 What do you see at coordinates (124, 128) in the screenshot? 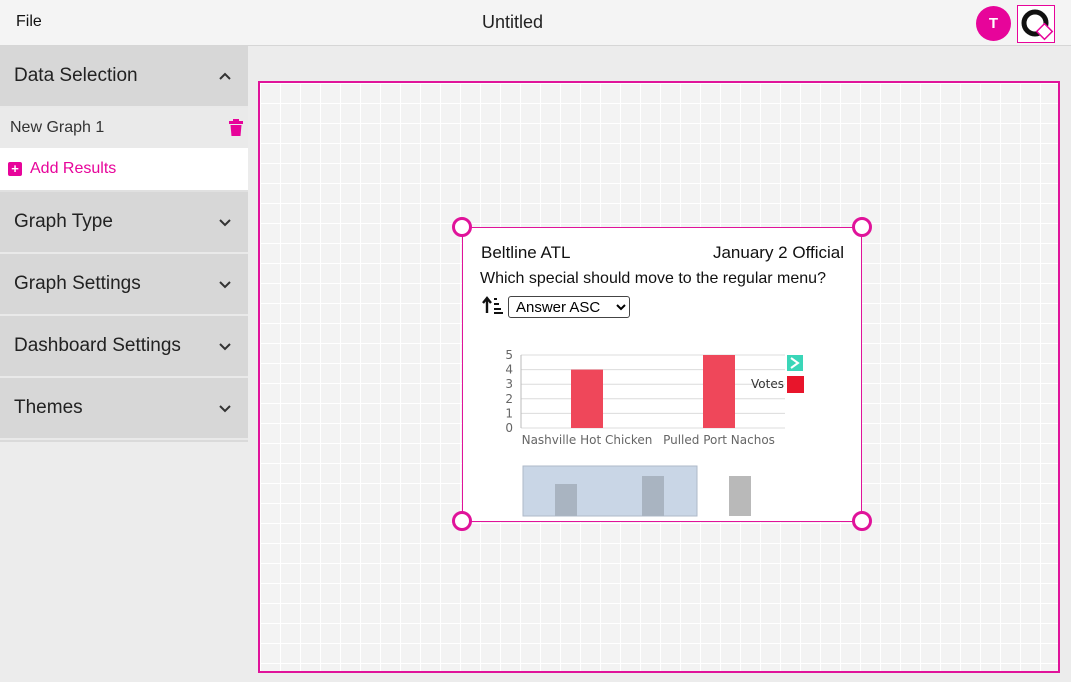
I see `graph-list-item: New Graph 1` at bounding box center [124, 128].